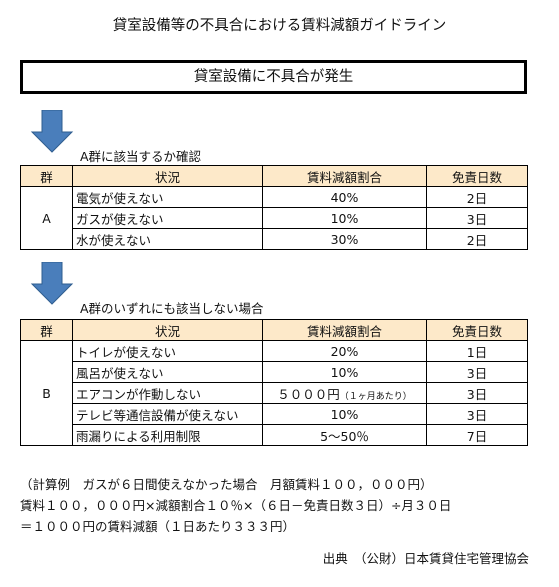 The image size is (559, 587). Describe the element at coordinates (308, 394) in the screenshot. I see `rate-value: ５０００円` at that location.